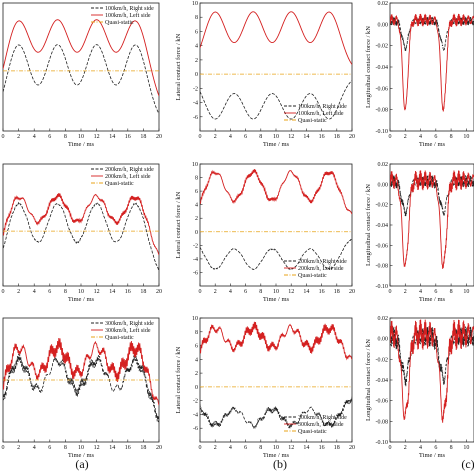  Describe the element at coordinates (196, 61) in the screenshot. I see `y-tick-label: 2` at that location.